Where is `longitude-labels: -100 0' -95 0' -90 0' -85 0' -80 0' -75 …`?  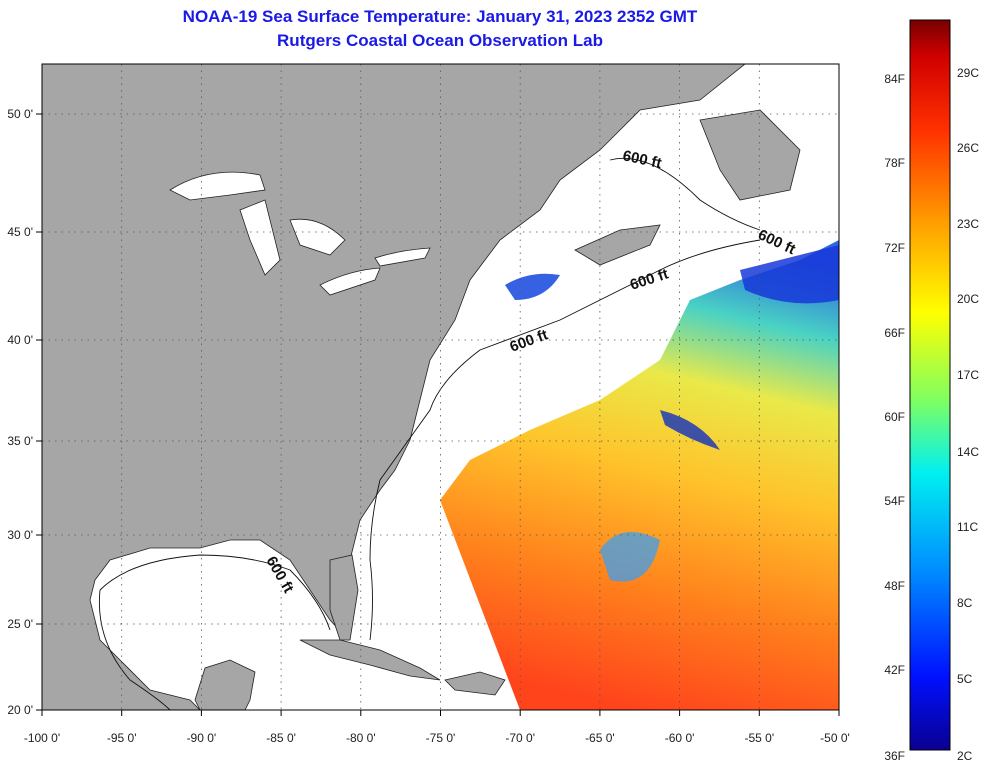
longitude-labels: -100 0' -95 0' -90 0' -85 0' -80 0' -75 … is located at coordinates (437, 738).